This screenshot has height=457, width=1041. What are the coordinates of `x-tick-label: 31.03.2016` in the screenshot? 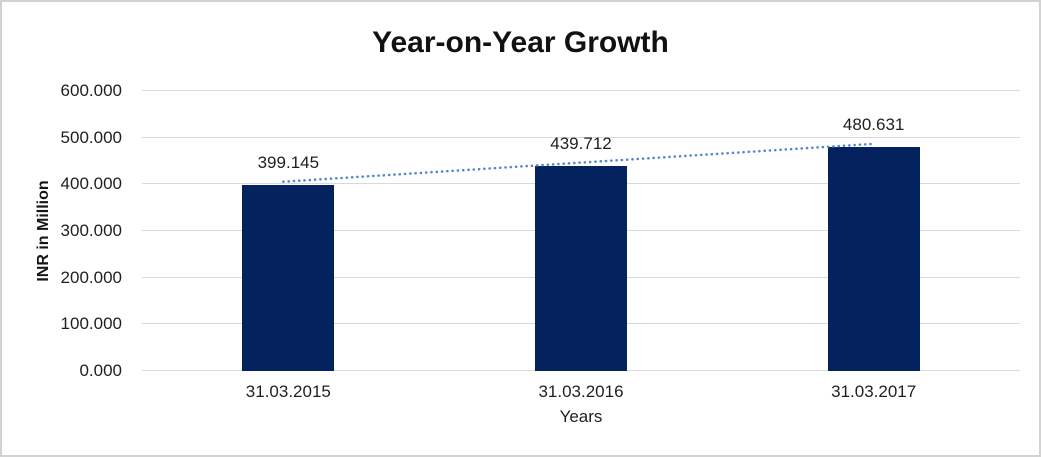 It's located at (581, 391).